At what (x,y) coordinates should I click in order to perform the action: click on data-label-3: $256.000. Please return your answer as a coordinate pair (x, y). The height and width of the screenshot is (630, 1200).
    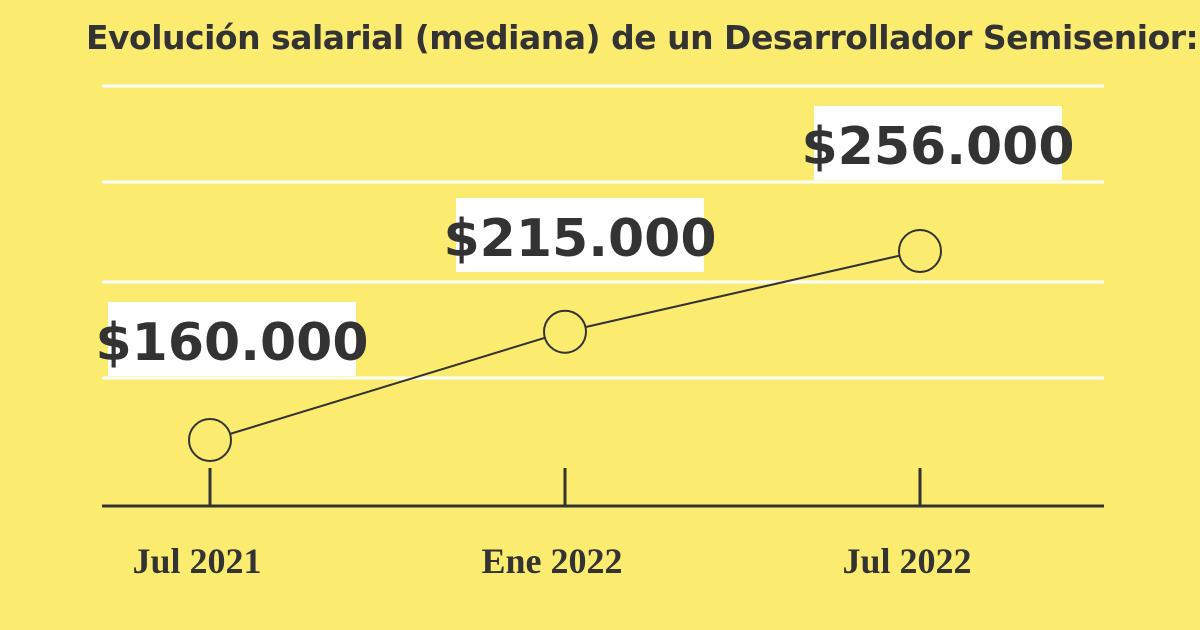
    Looking at the image, I should click on (937, 147).